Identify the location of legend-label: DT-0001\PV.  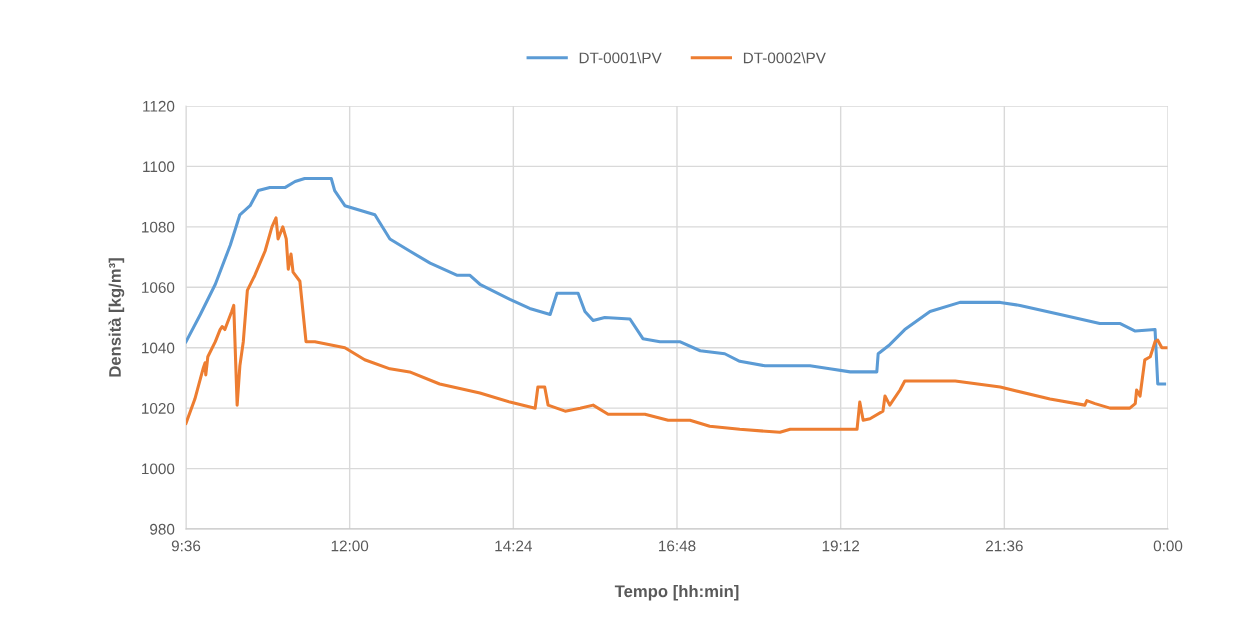
(620, 58).